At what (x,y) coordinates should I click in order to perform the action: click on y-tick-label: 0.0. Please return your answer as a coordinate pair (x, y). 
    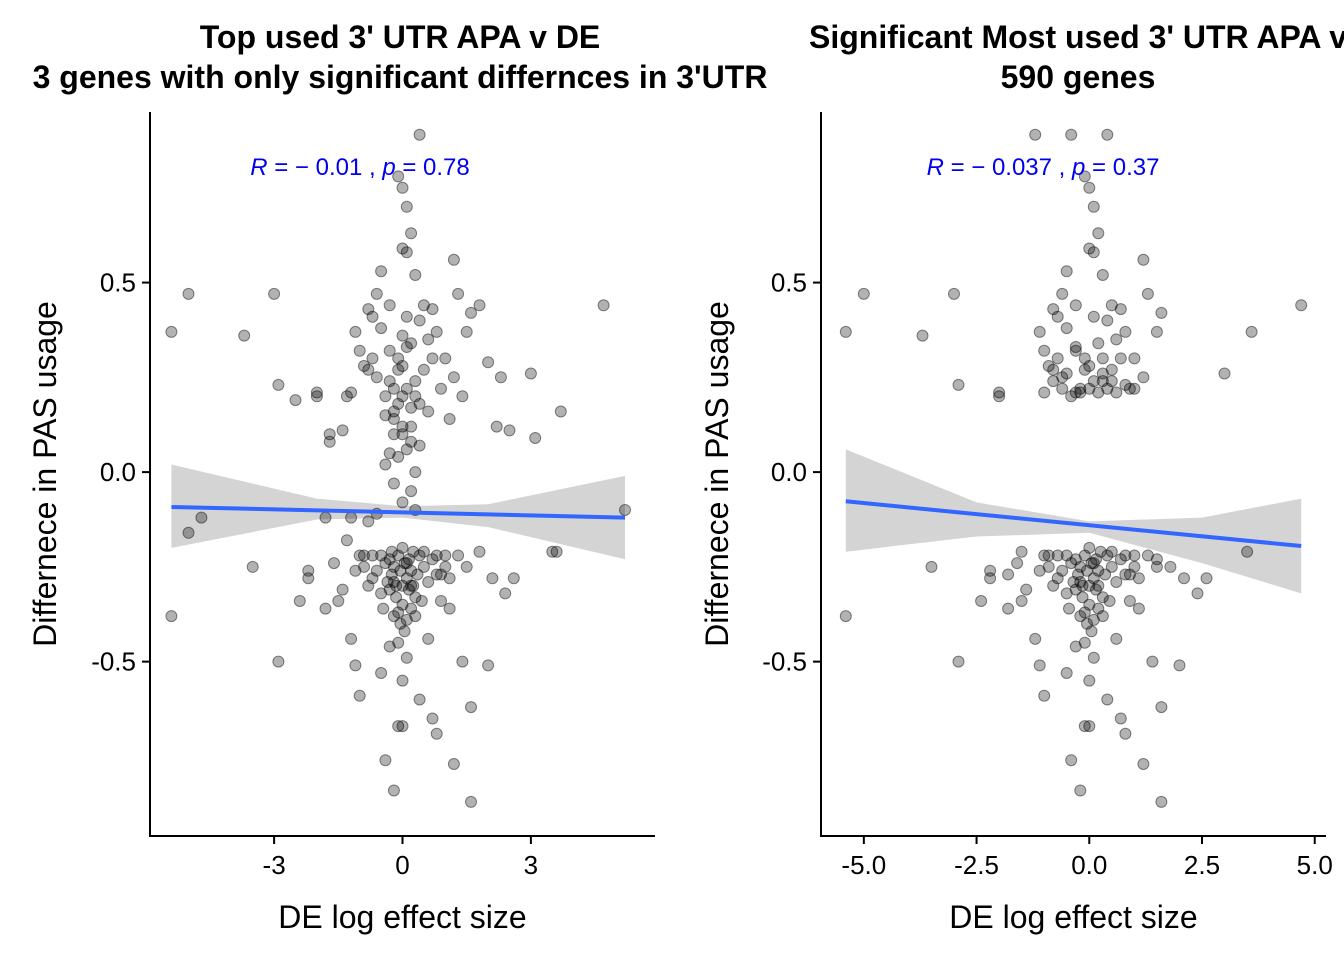
    Looking at the image, I should click on (118, 472).